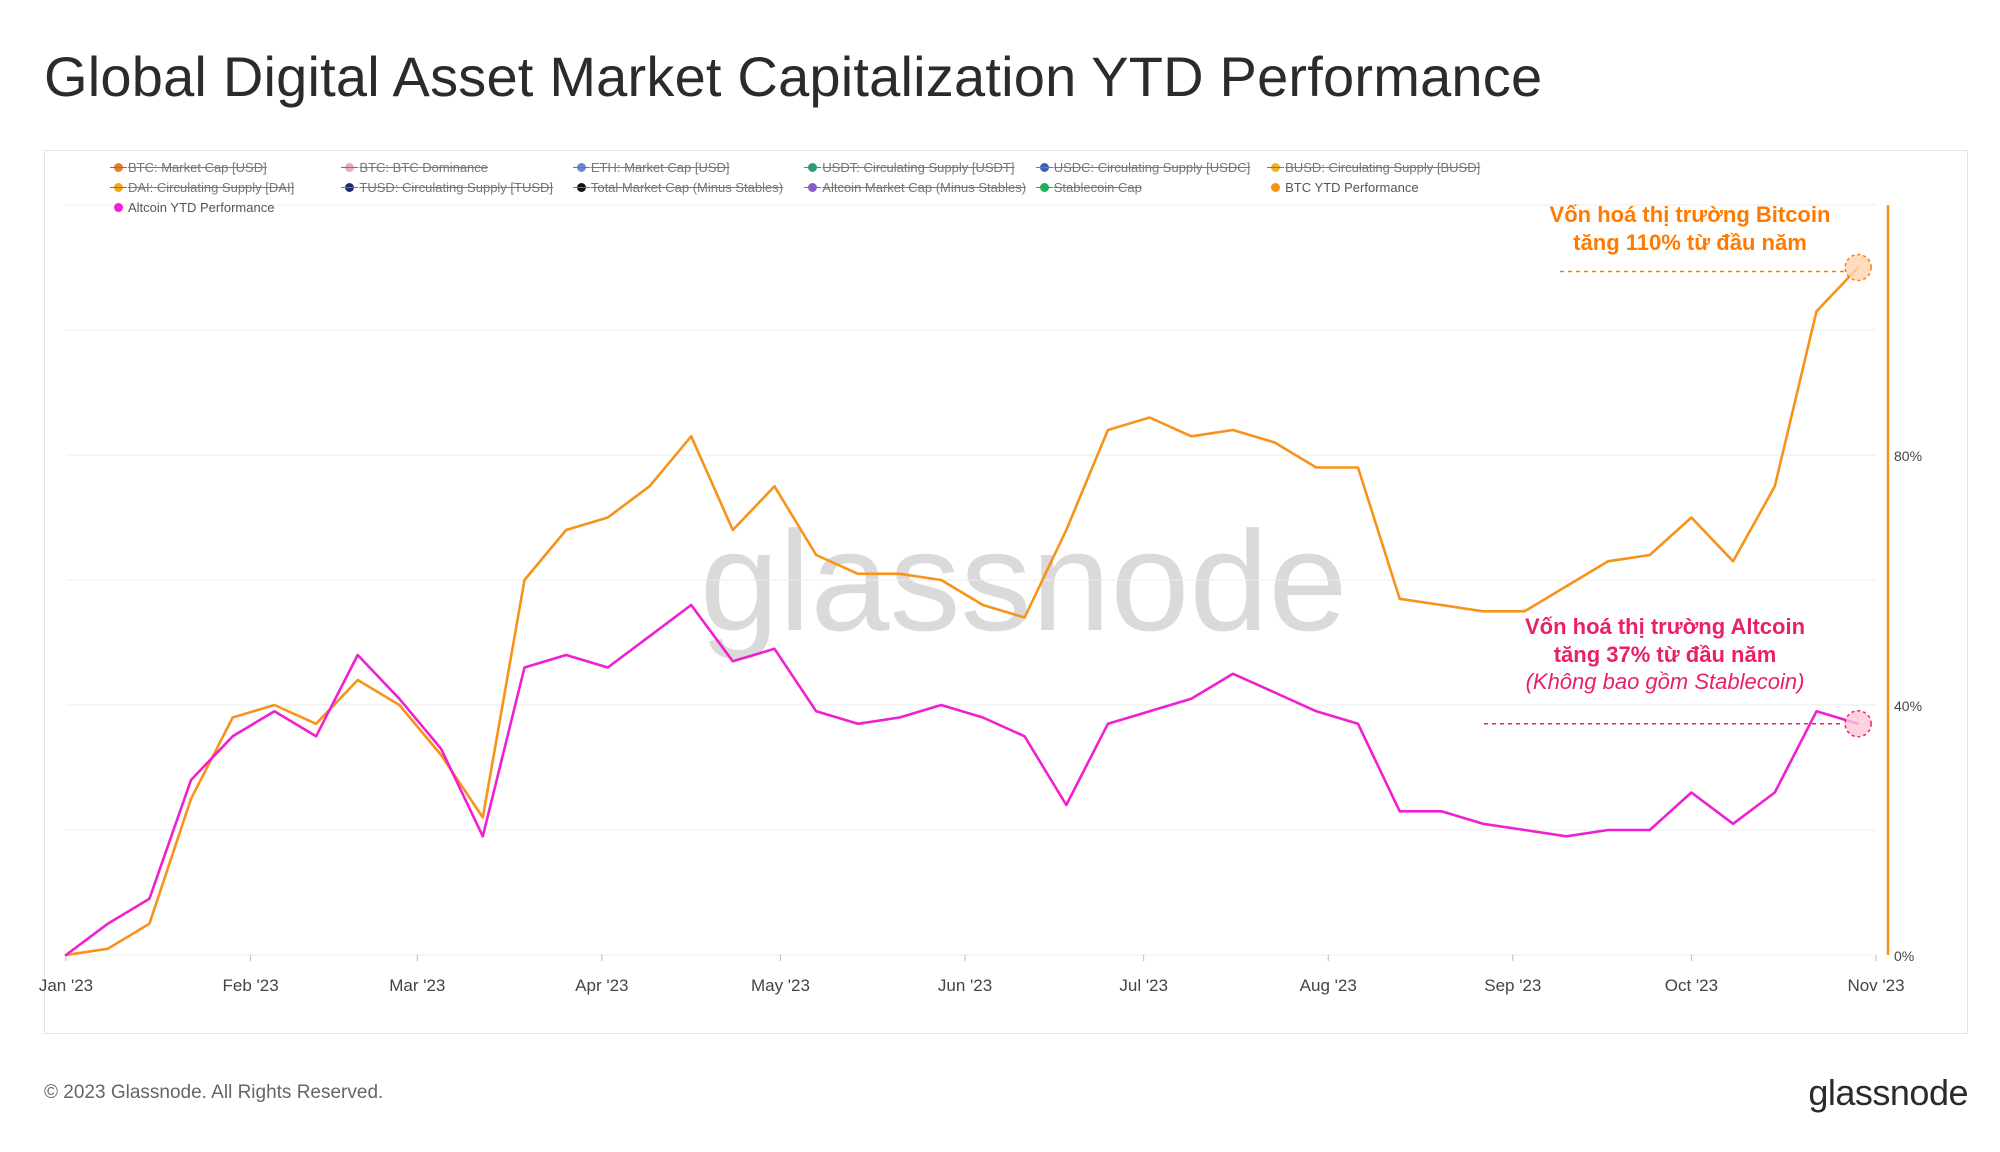 This screenshot has width=2000, height=1152. I want to click on legend-label: USDT: Circulating Supply [USDT], so click(918, 167).